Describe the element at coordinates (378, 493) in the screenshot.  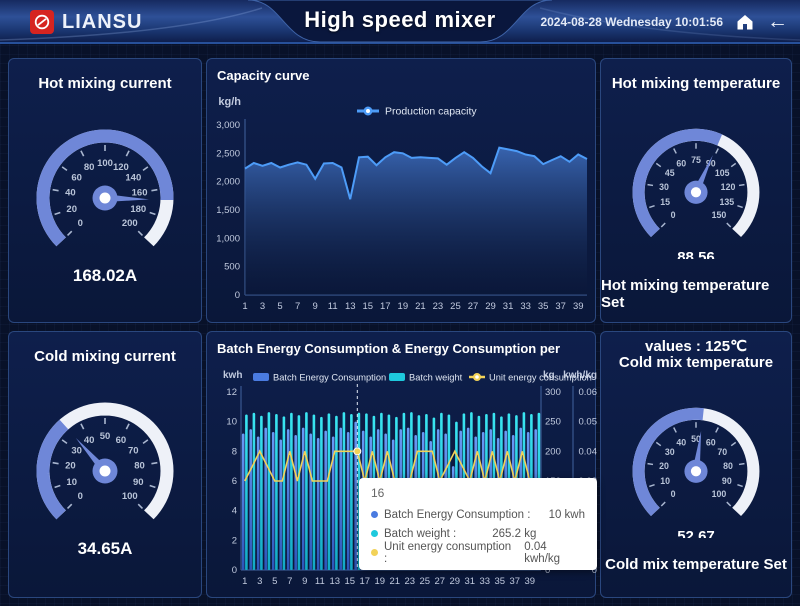
I see `tooltip-category: 16` at that location.